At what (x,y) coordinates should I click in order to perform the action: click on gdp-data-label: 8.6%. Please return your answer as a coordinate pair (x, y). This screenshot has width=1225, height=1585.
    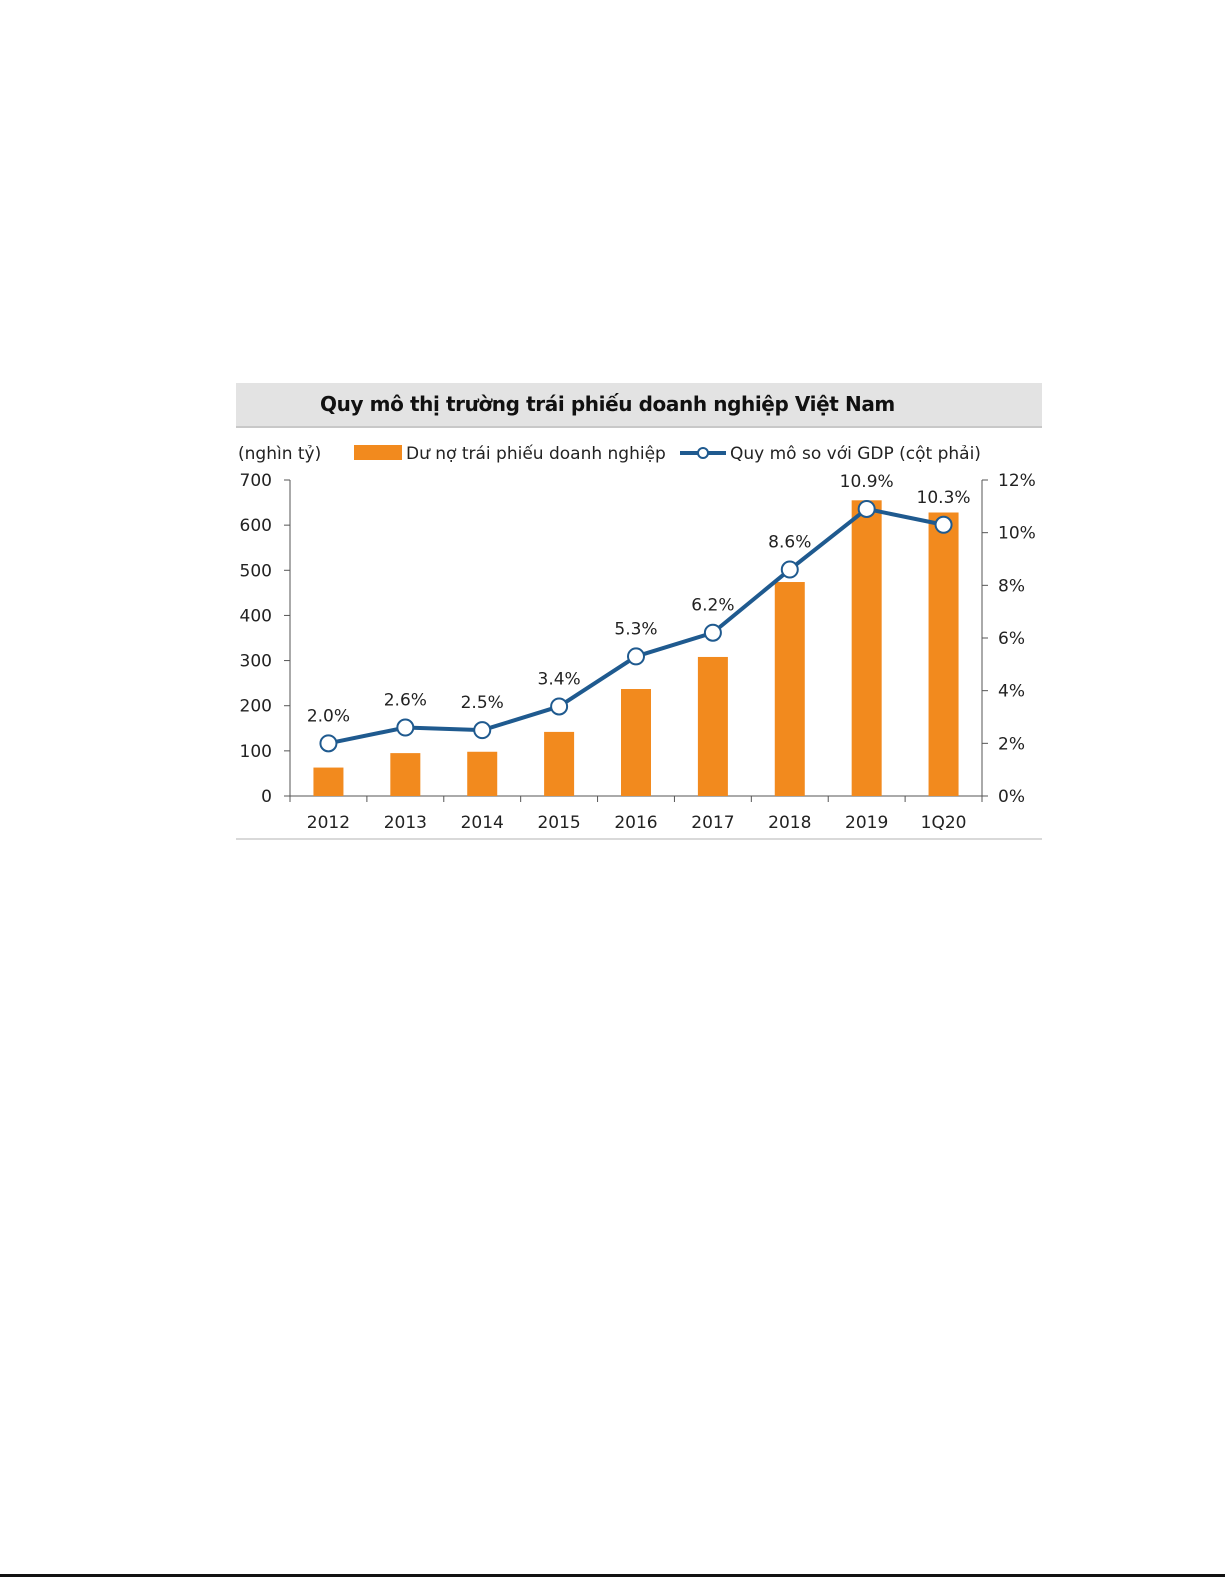
    Looking at the image, I should click on (789, 543).